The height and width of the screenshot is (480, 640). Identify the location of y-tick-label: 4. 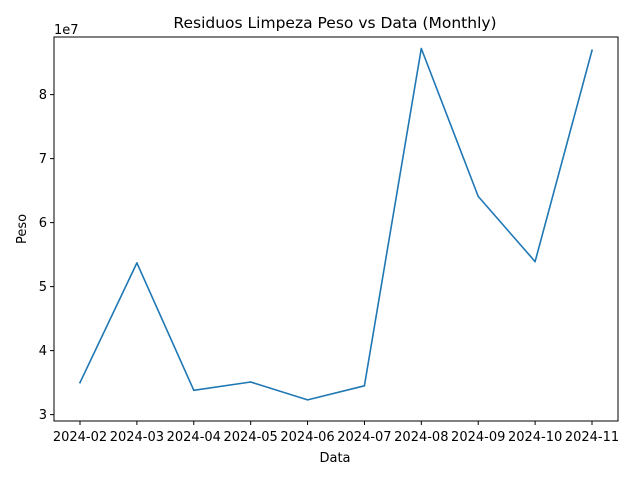
(43, 351).